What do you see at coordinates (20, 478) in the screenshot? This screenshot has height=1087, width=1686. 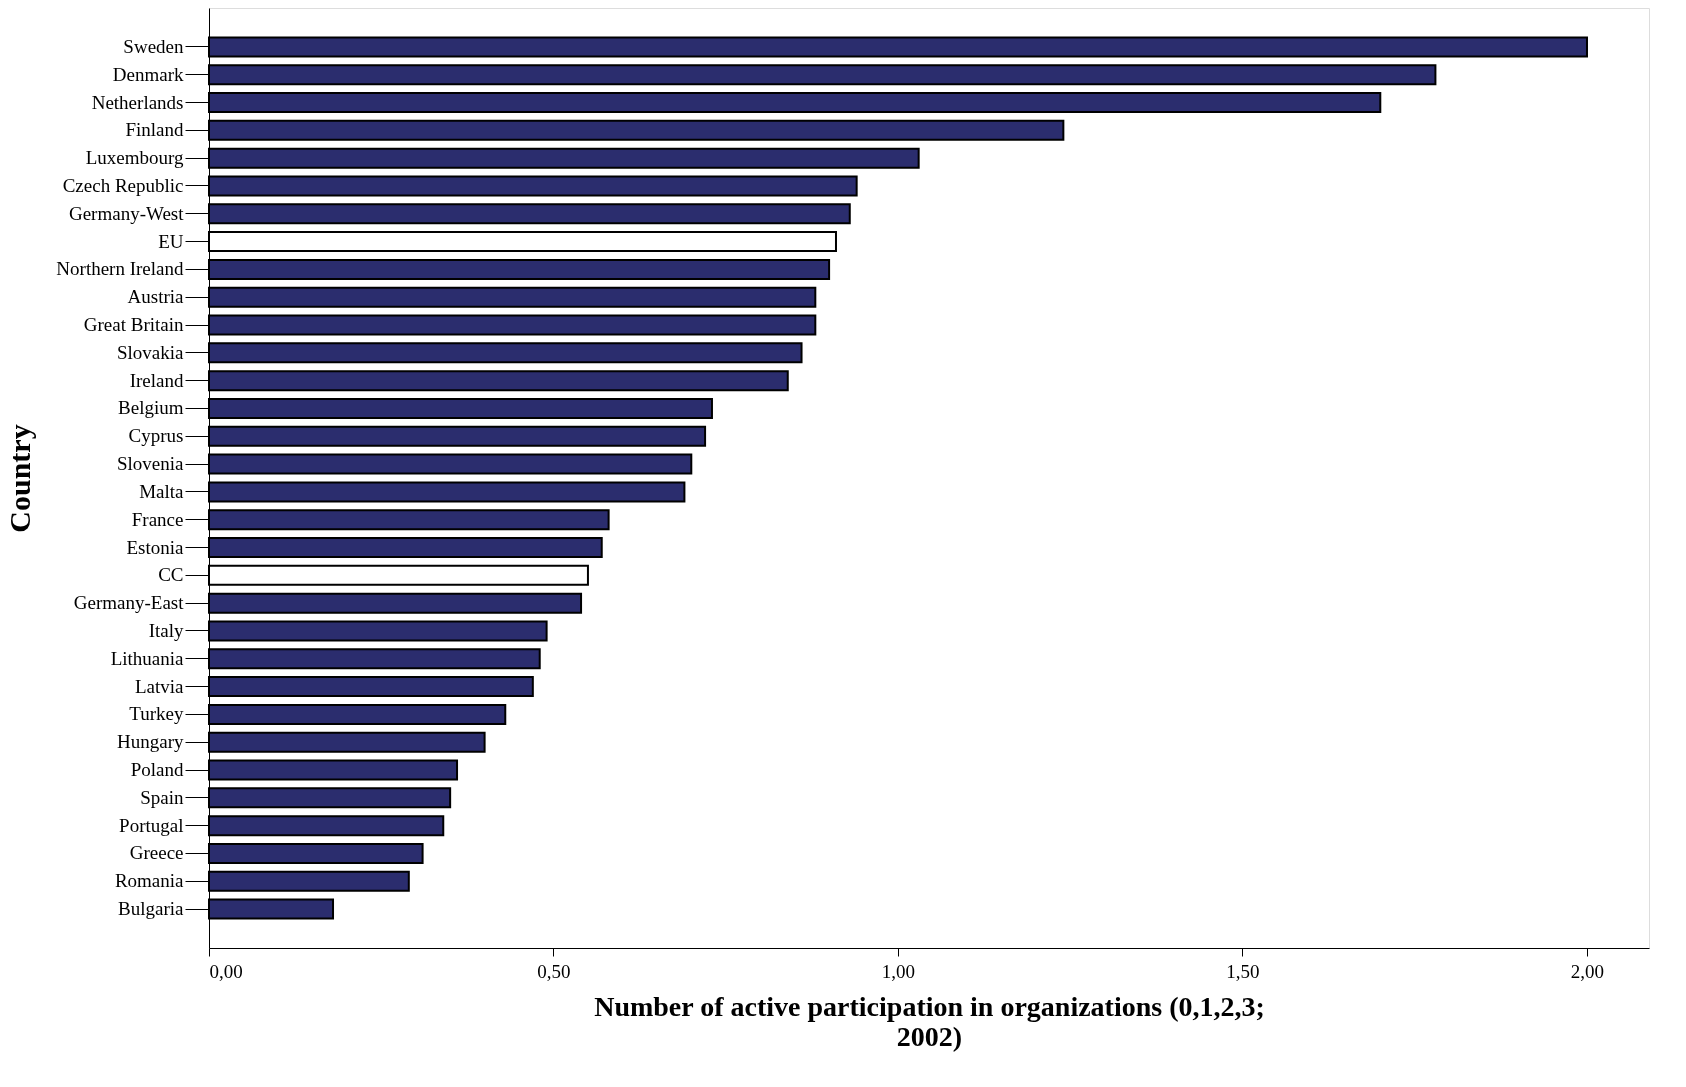 I see `y-axis-title: Country` at bounding box center [20, 478].